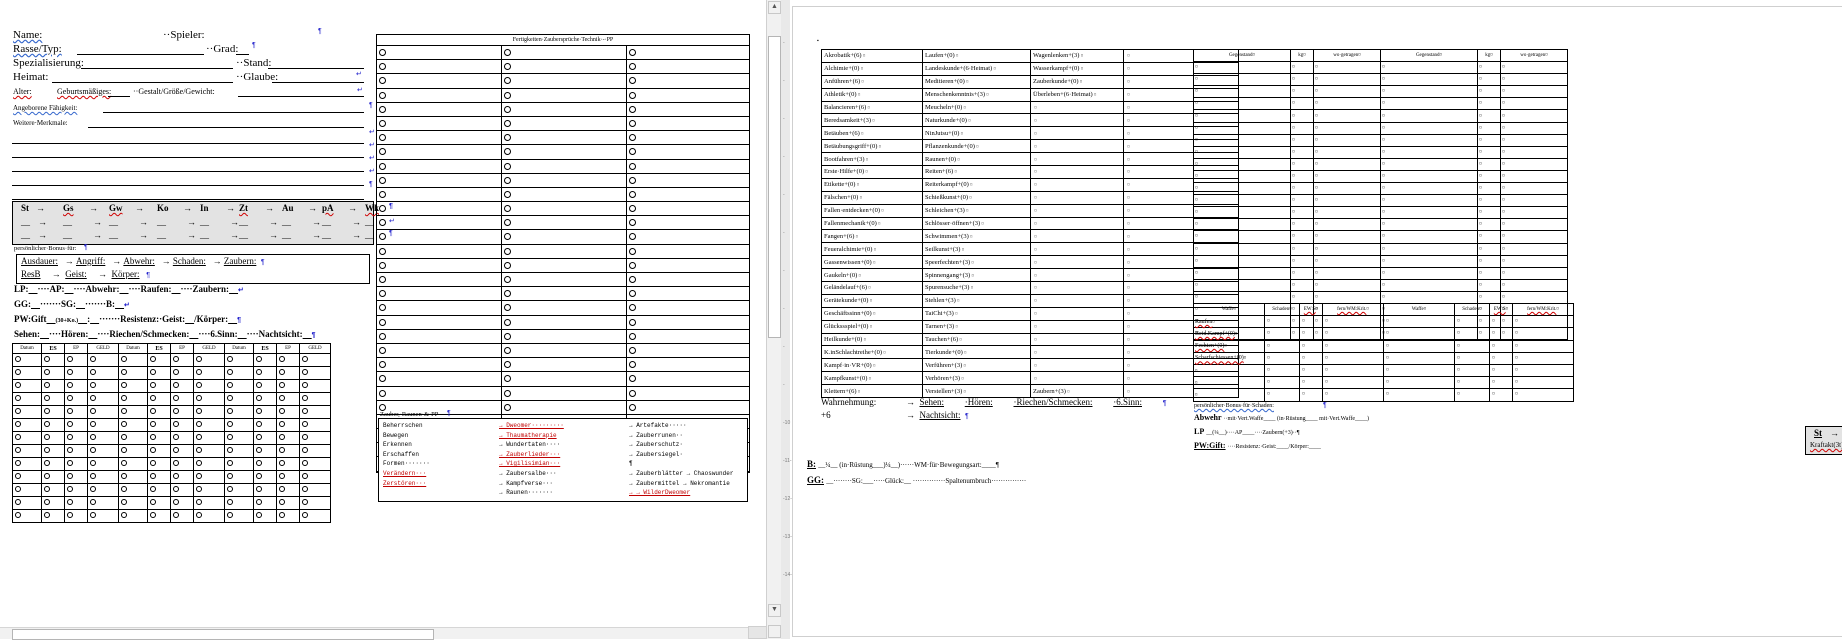 The height and width of the screenshot is (640, 1842). What do you see at coordinates (872, 288) in the screenshot?
I see `skill-cell: Geländelauf+(6) ¤` at bounding box center [872, 288].